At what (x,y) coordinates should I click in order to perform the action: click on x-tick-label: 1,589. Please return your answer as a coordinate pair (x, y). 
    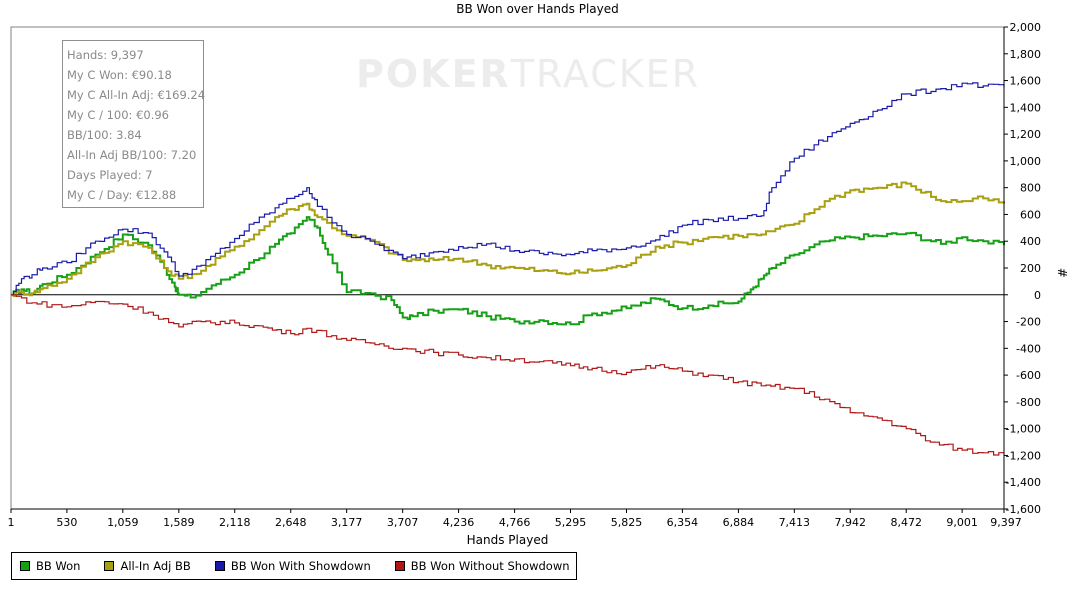
    Looking at the image, I should click on (179, 522).